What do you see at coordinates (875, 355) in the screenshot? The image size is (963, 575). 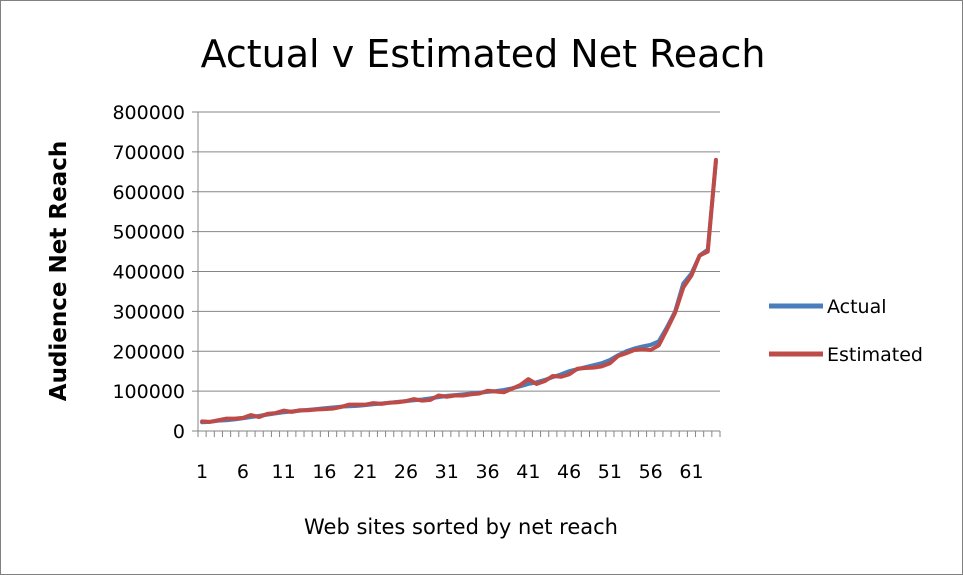 I see `legend-label-estimated: Estimated` at bounding box center [875, 355].